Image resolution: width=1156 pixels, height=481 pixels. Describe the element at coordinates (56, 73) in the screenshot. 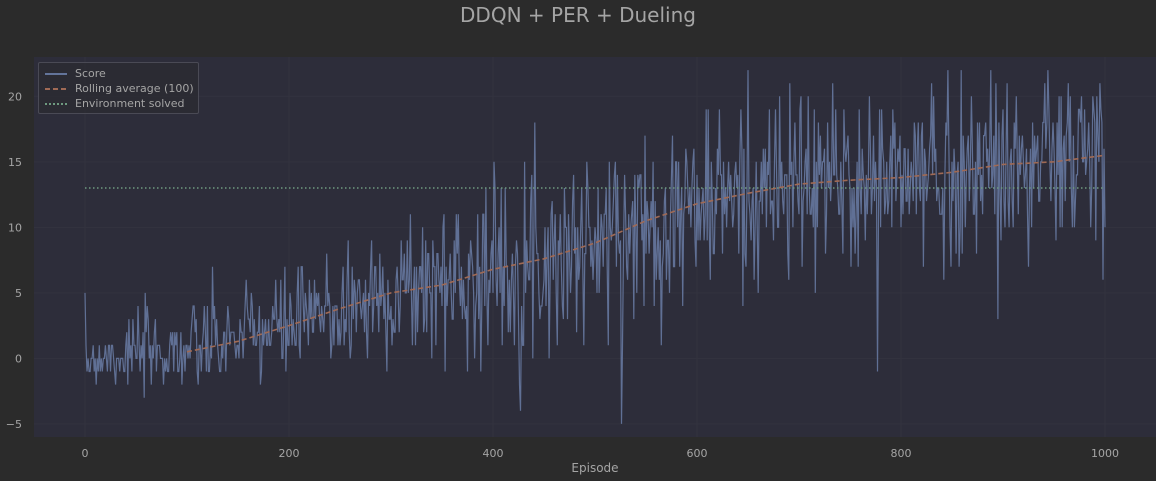

I see `legend-swatch-score` at that location.